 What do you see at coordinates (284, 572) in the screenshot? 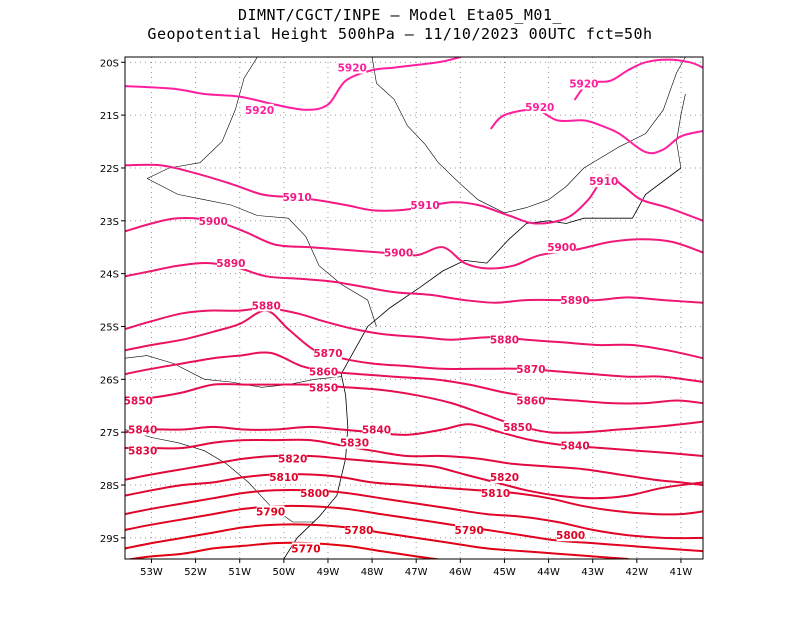
I see `lon-tick-label: 50W` at bounding box center [284, 572].